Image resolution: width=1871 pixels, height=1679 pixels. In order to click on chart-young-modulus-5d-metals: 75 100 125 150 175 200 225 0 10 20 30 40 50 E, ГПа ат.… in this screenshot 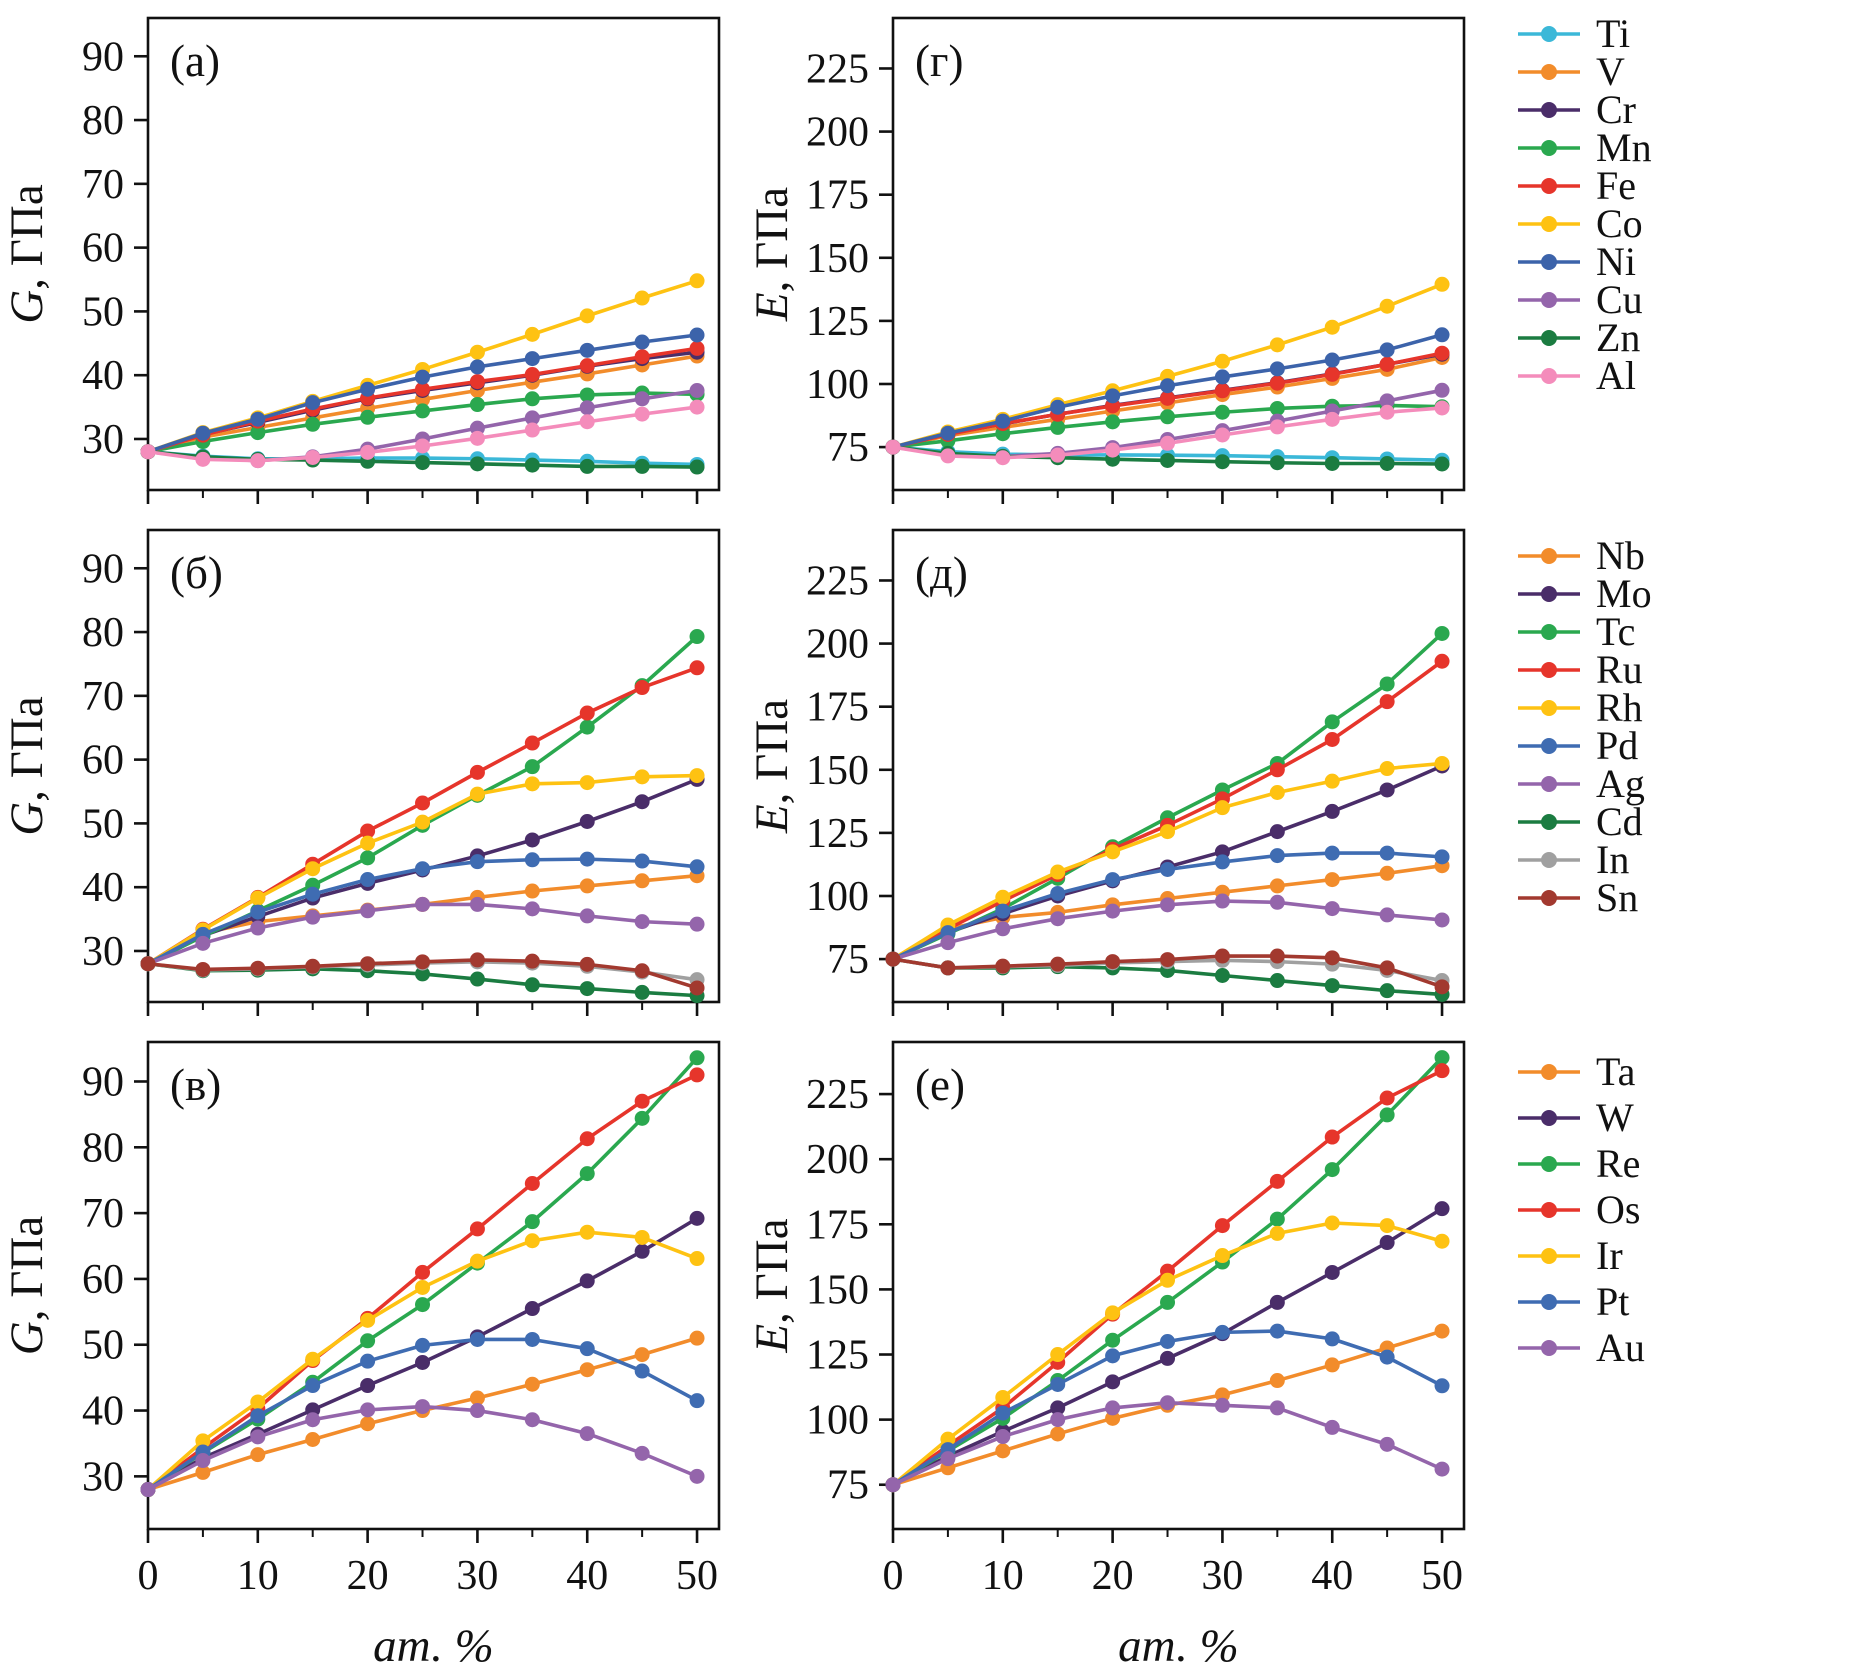, I will do `click(1106, 1356)`.